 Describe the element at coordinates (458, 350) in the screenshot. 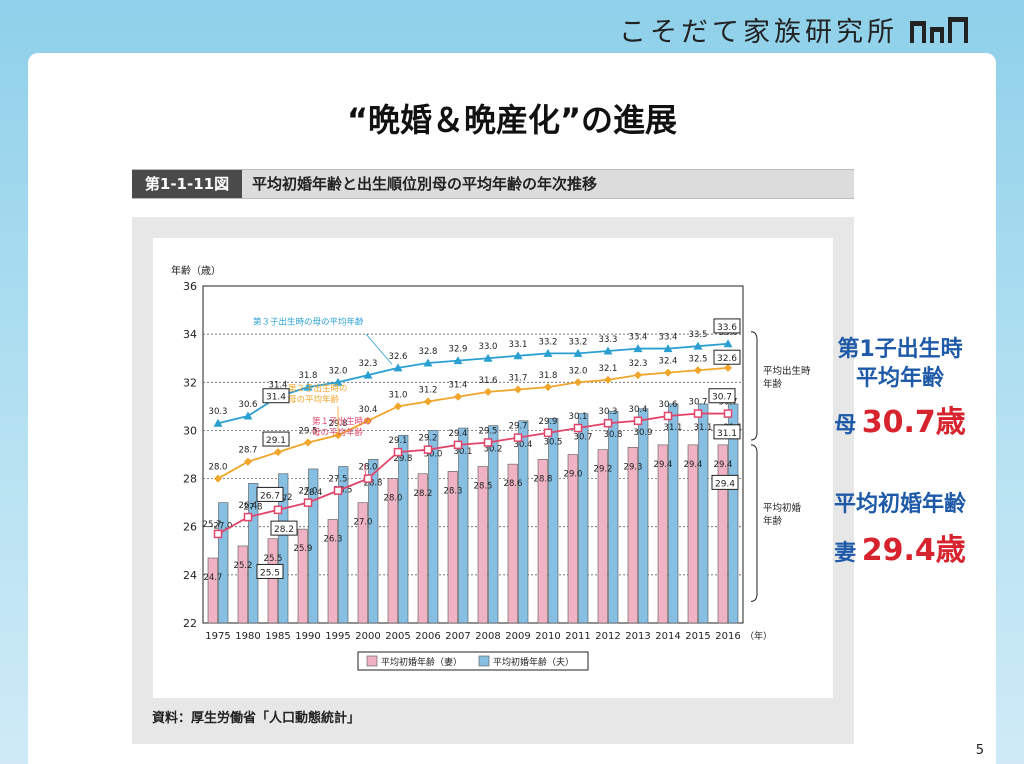

I see `line-point-label: 32.9` at that location.